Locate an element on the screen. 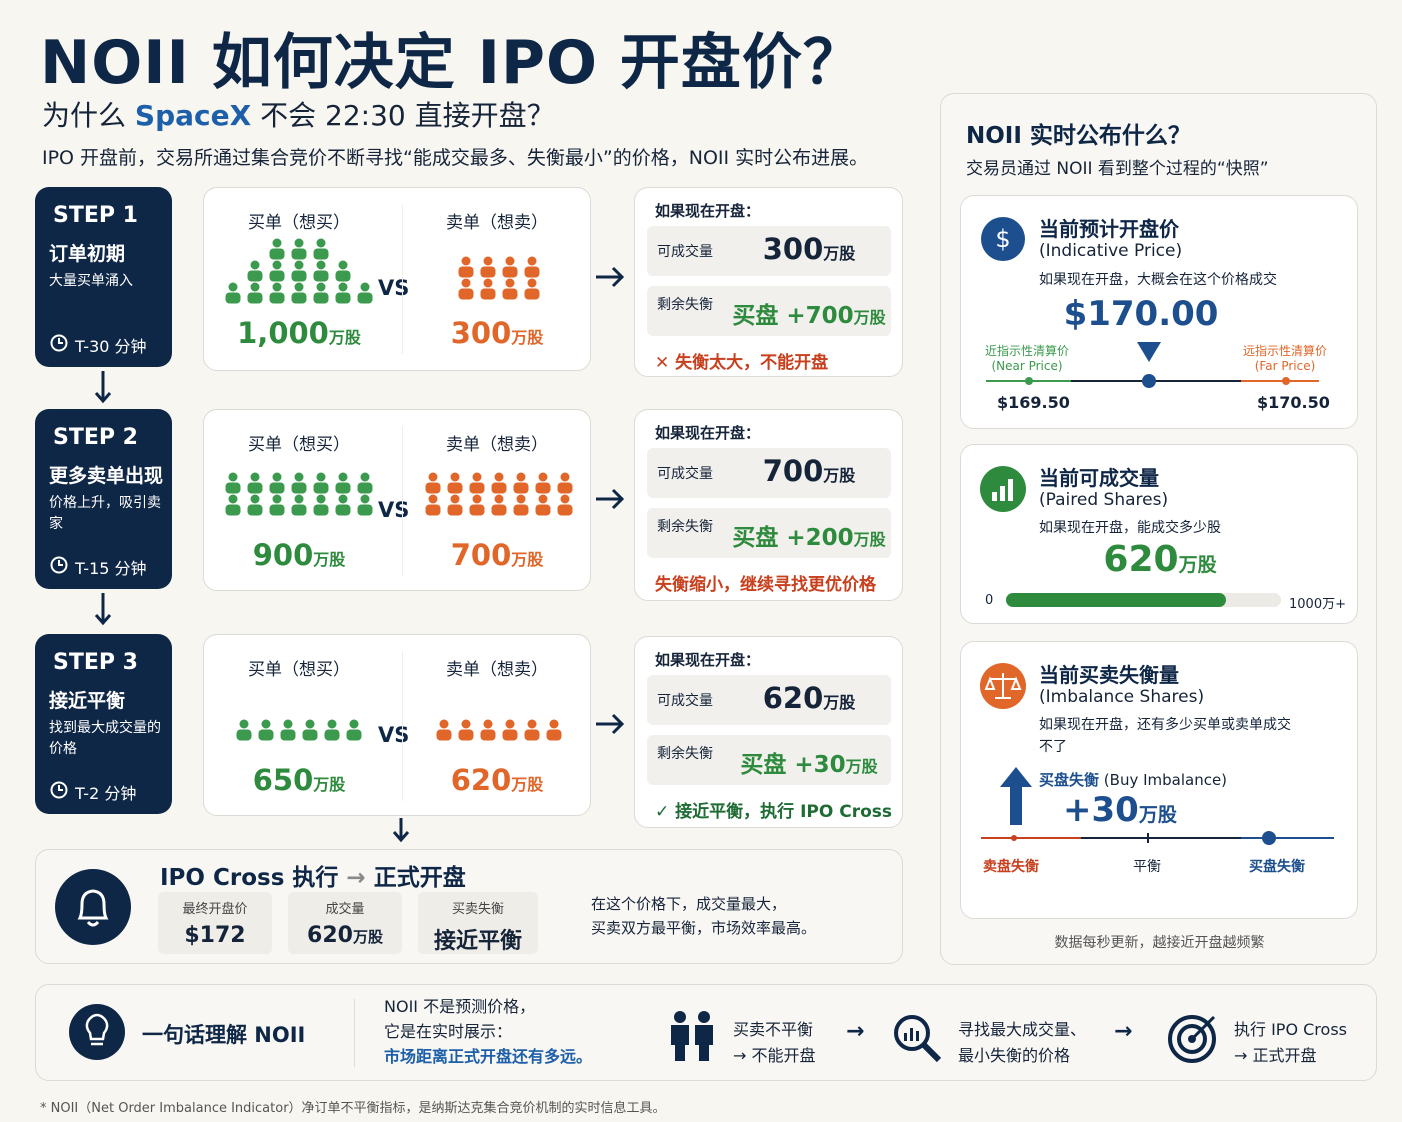 This screenshot has width=1402, height=1122. step-arrow is located at coordinates (103, 609).